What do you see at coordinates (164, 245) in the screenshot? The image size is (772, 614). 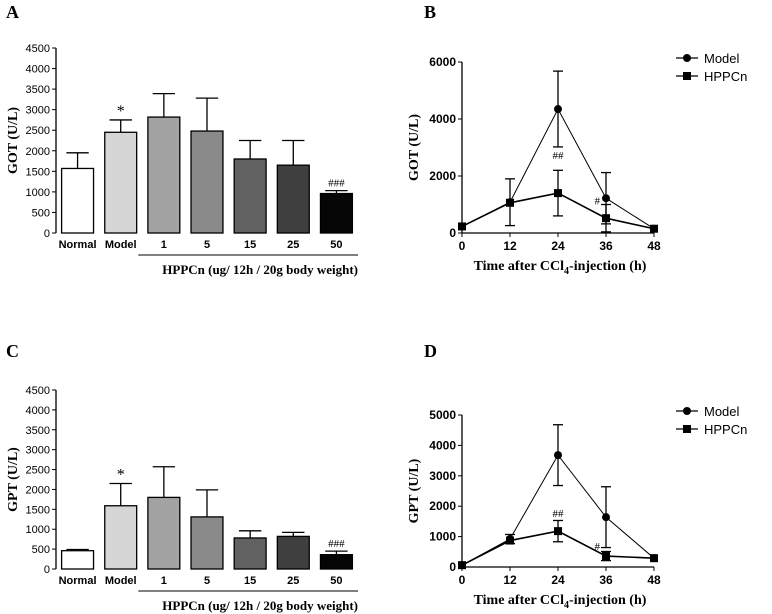 I see `x-tick-label: 1` at bounding box center [164, 245].